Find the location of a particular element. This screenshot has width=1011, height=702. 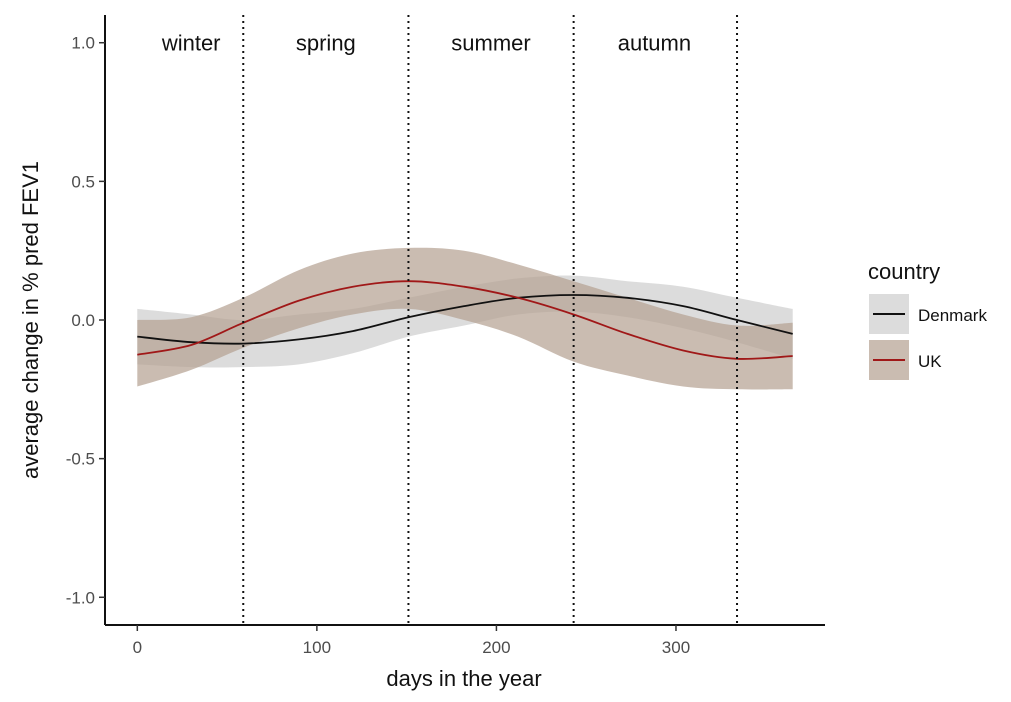

y-tick-label: -0.5 is located at coordinates (80, 459).